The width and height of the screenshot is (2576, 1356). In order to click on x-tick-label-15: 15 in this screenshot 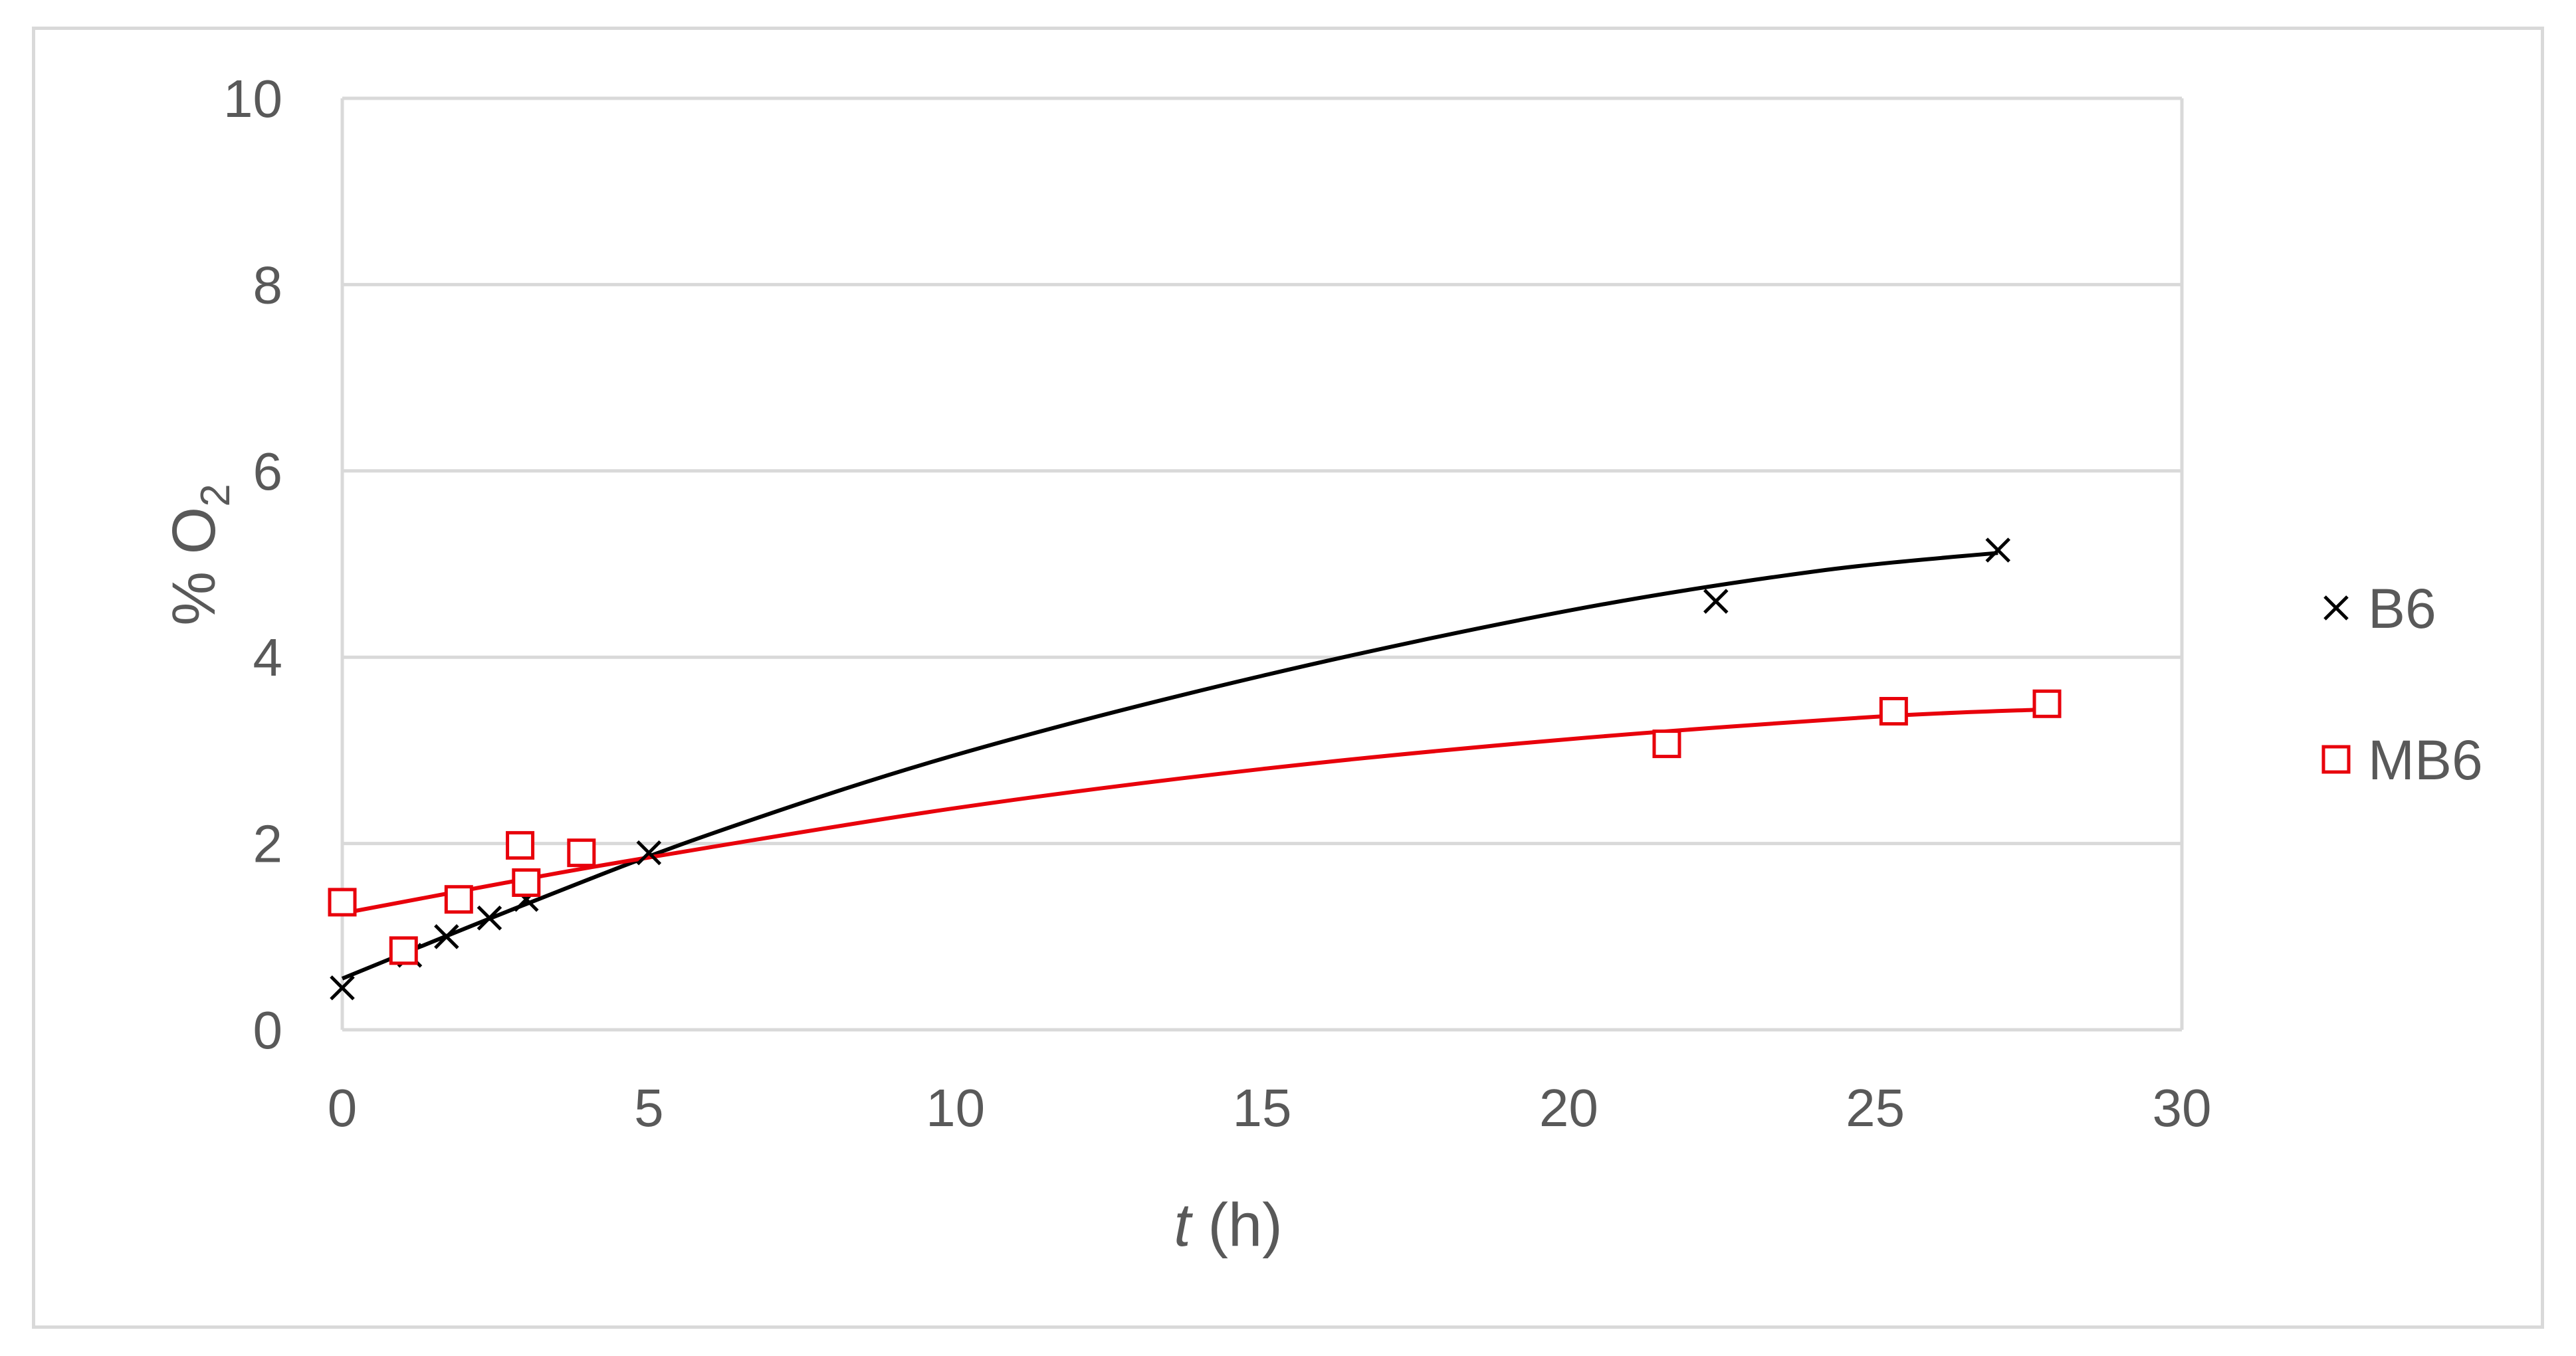, I will do `click(1262, 1107)`.